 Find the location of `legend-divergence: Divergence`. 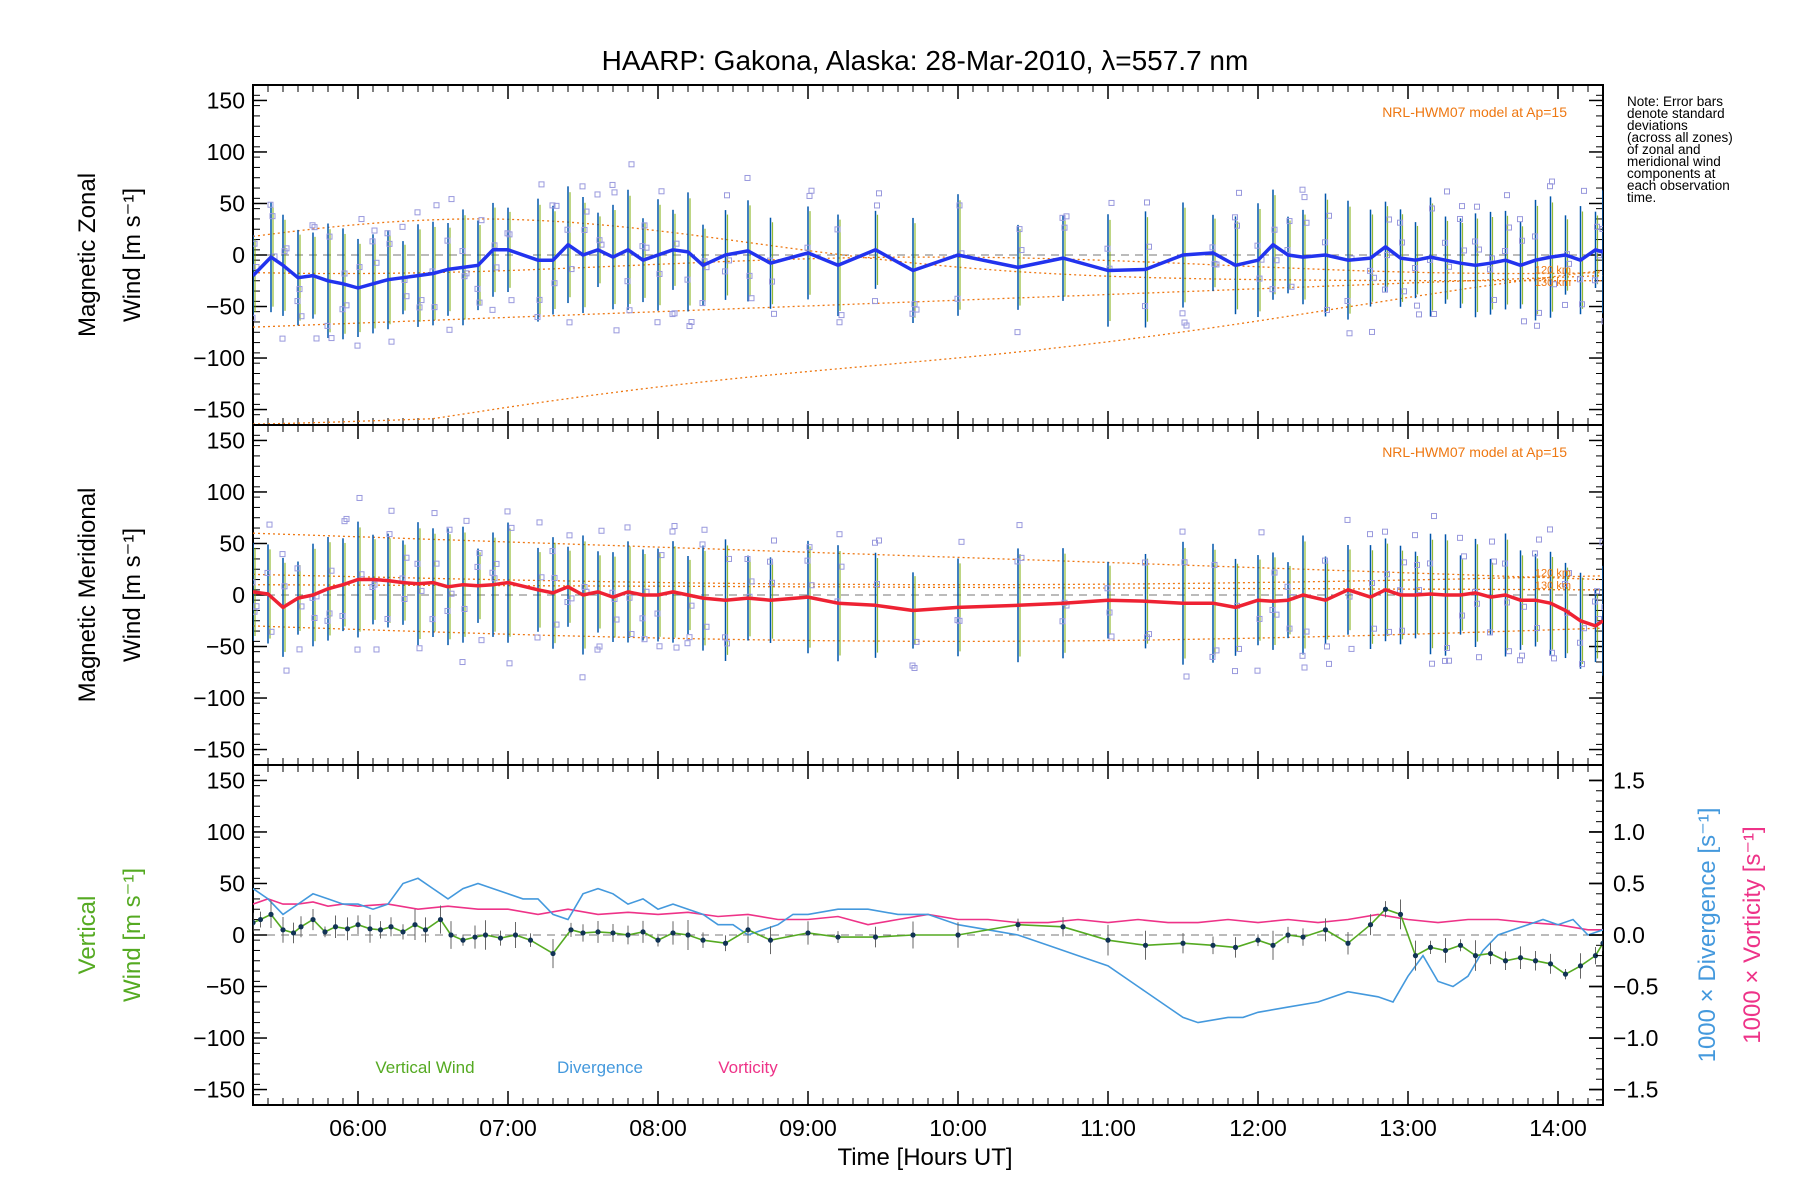

legend-divergence: Divergence is located at coordinates (600, 1067).